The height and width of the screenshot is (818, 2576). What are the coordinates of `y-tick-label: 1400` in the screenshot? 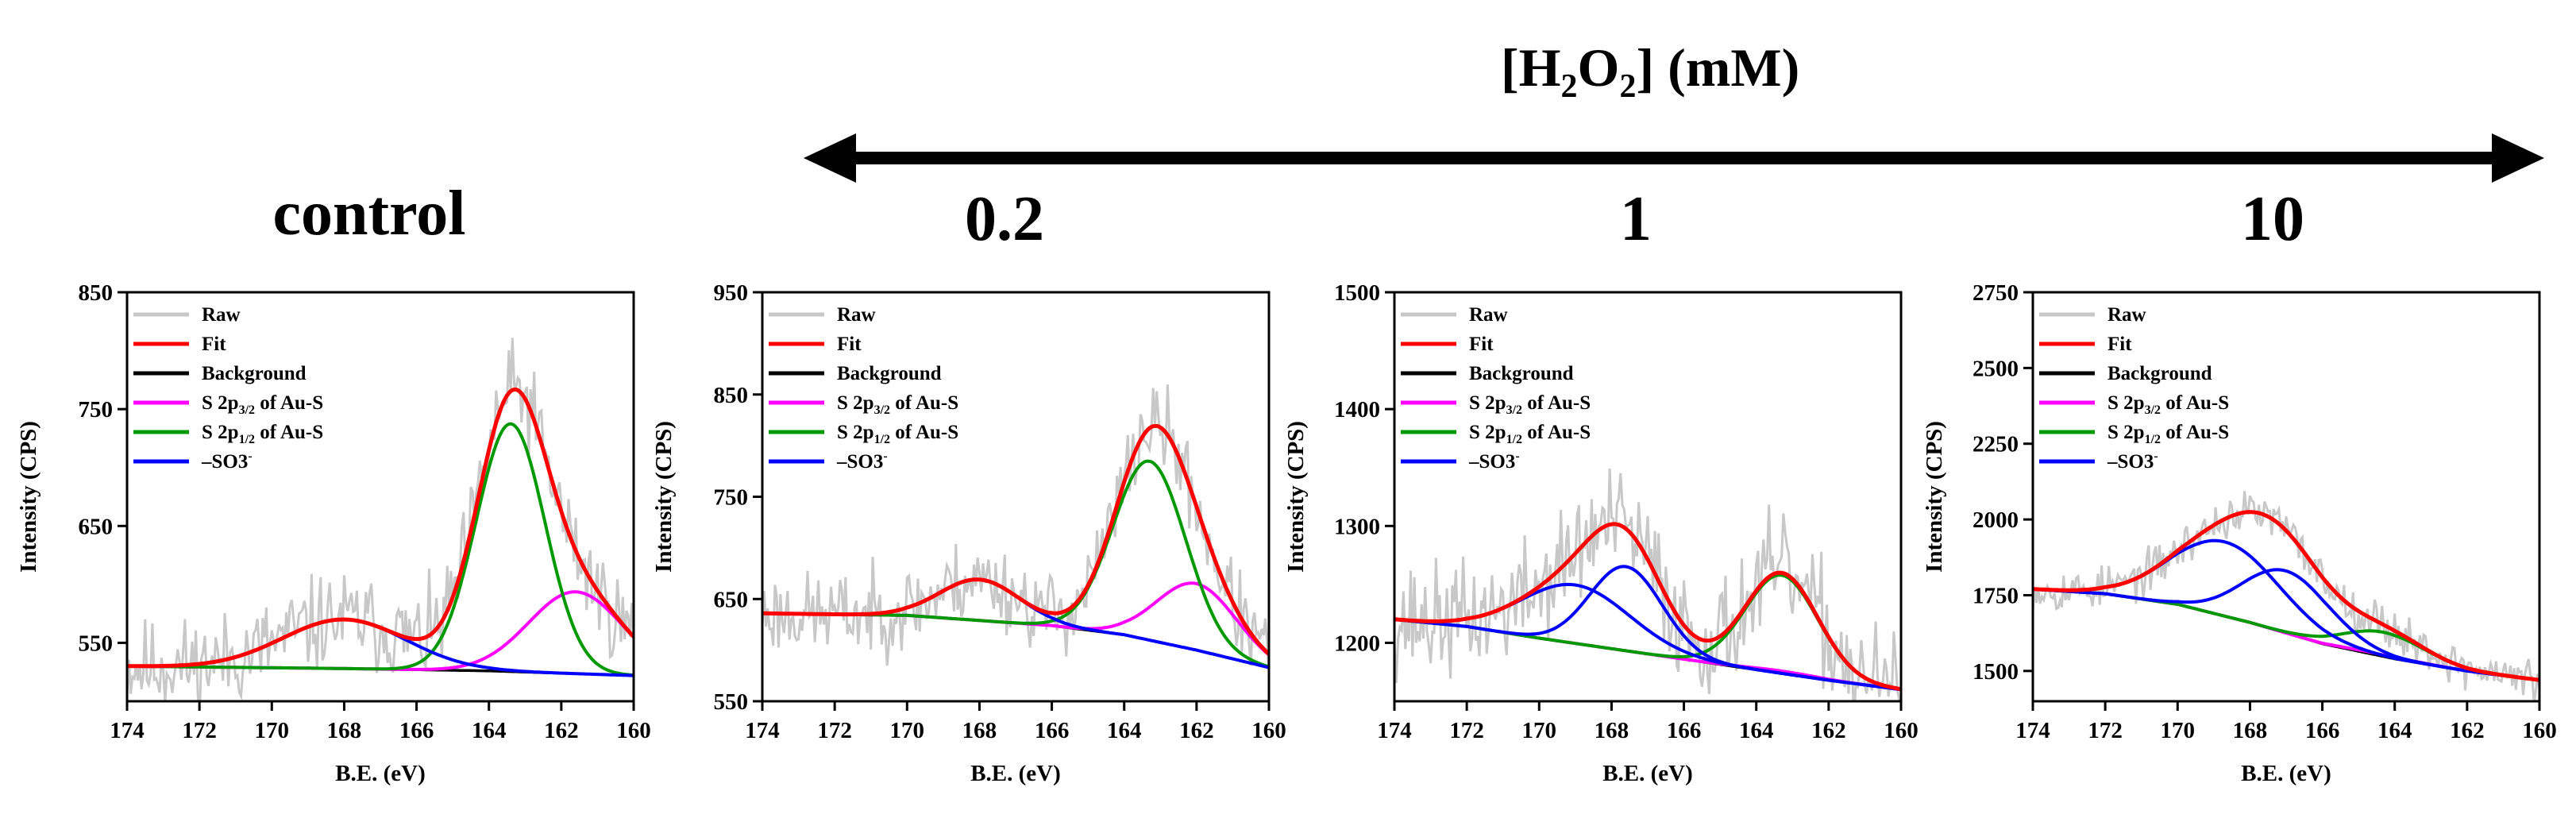 It's located at (1357, 410).